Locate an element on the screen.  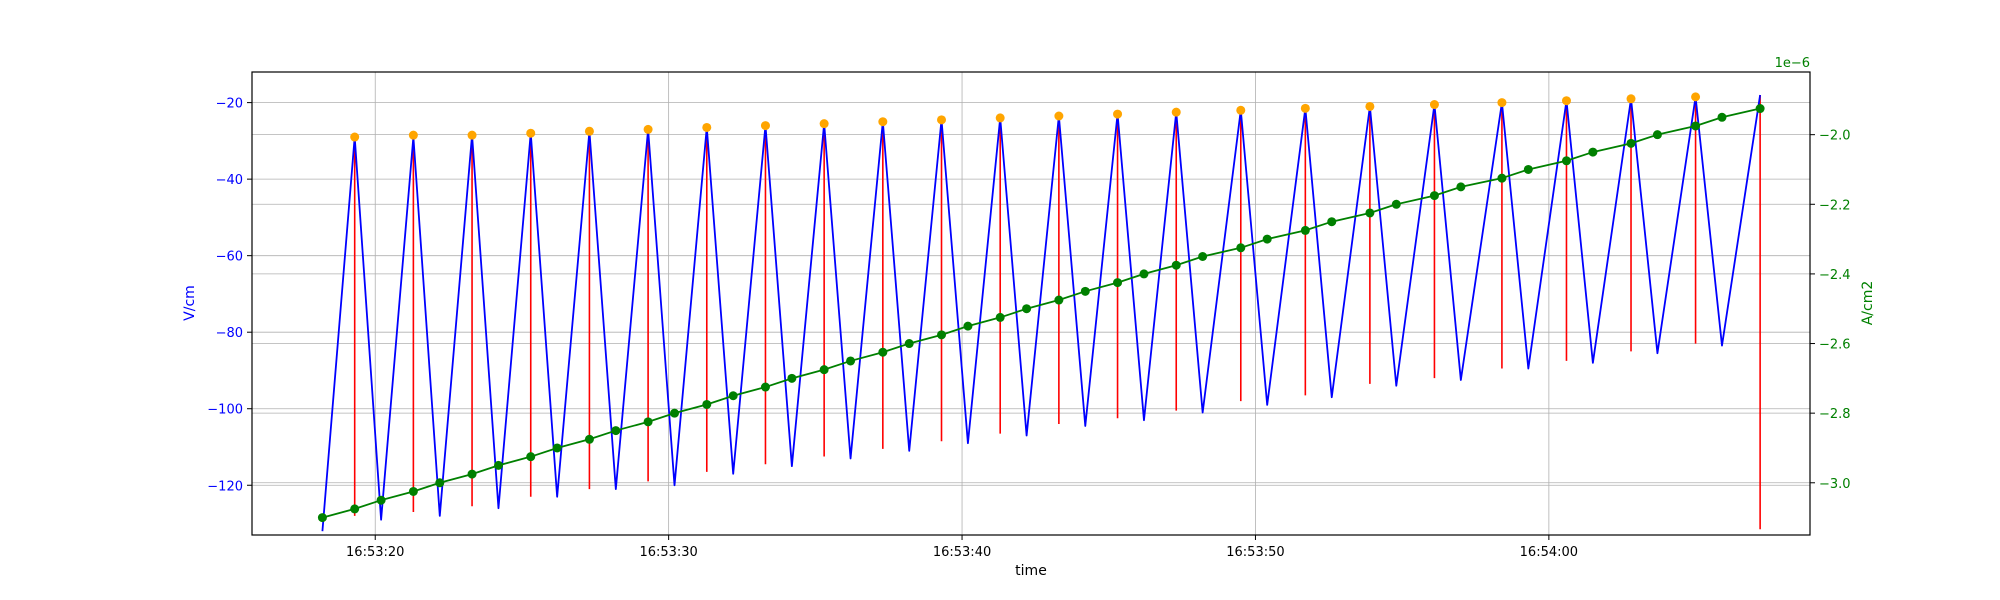
y-axis-right: −3.0 −2.8 −2.6 −2.4 −2.2 −2.0 is located at coordinates (1830, 310).